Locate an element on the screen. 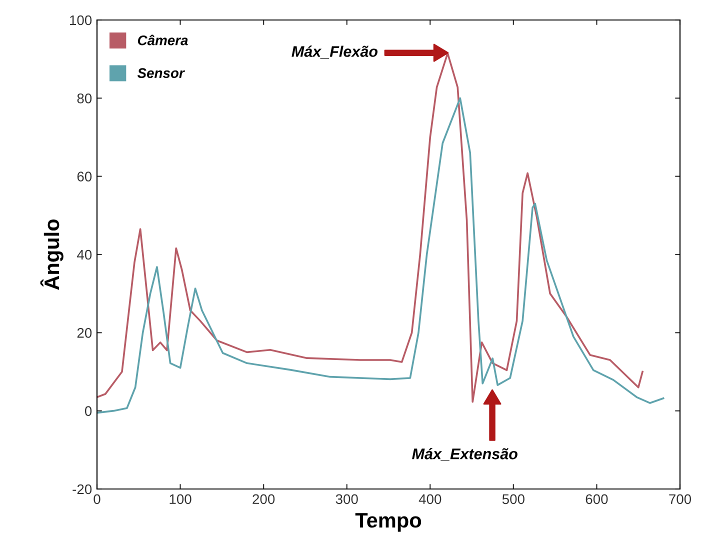 This screenshot has height=555, width=701. annotation: Máx_Extensão is located at coordinates (465, 455).